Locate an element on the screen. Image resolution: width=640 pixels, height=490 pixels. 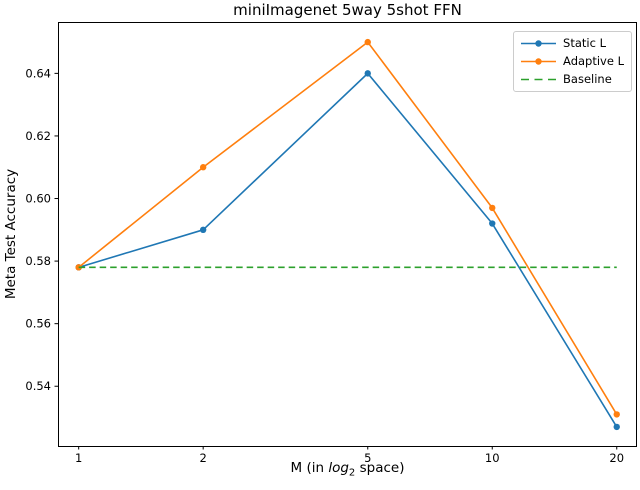
y-tick-label: 0.58 is located at coordinates (38, 261).